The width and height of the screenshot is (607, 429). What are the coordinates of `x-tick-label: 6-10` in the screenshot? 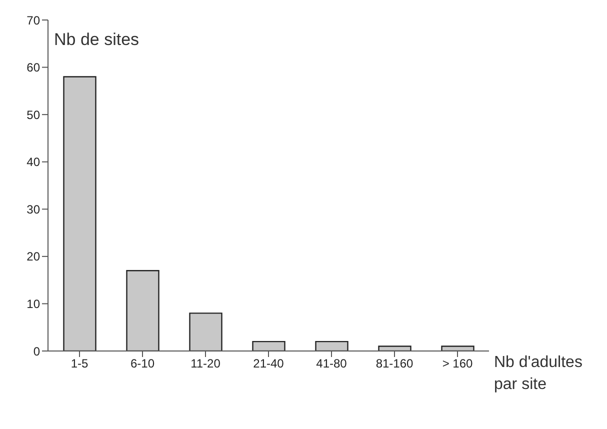 It's located at (142, 363).